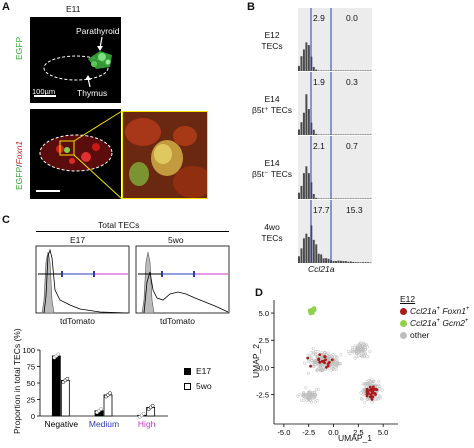  I want to click on umap-point-gcm2, so click(312, 313).